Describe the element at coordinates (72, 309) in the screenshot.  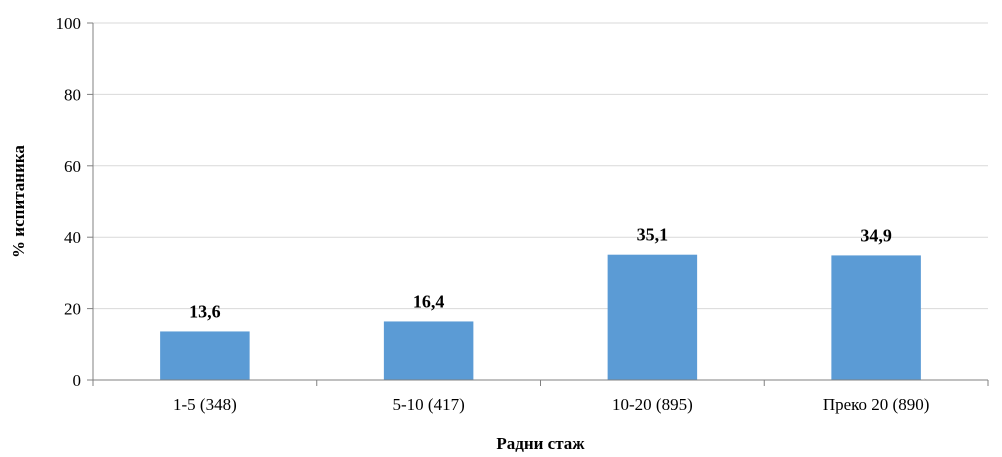
I see `y-tick-label: 20` at that location.